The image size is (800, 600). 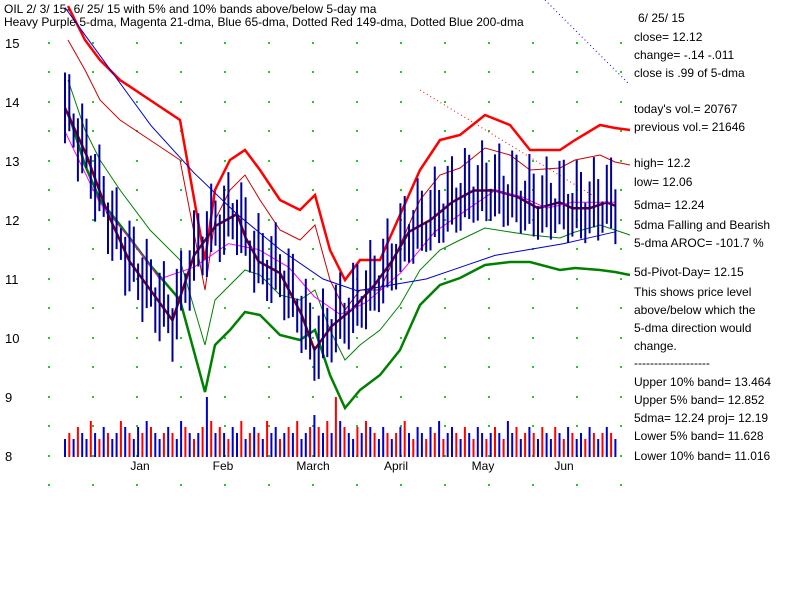 What do you see at coordinates (12, 338) in the screenshot?
I see `y-tick-label: 10` at bounding box center [12, 338].